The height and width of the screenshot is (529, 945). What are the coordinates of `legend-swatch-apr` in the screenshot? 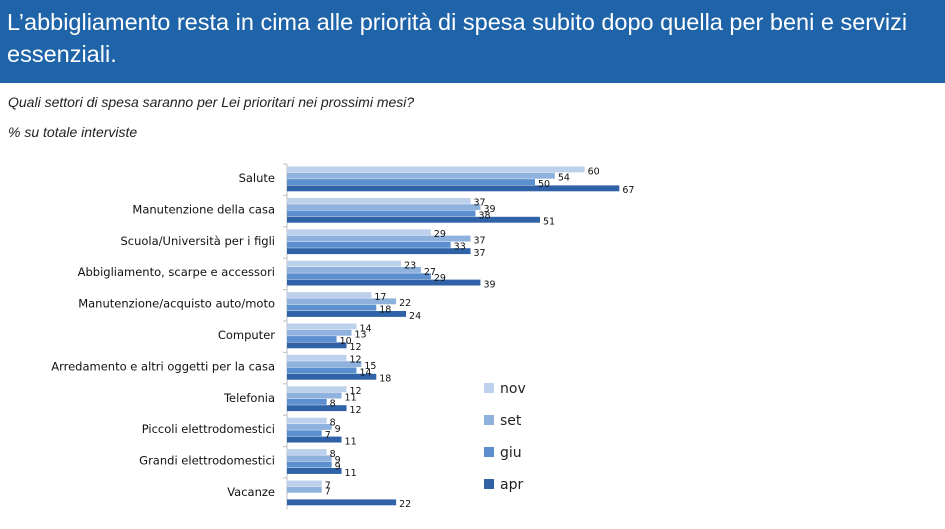 It's located at (489, 484).